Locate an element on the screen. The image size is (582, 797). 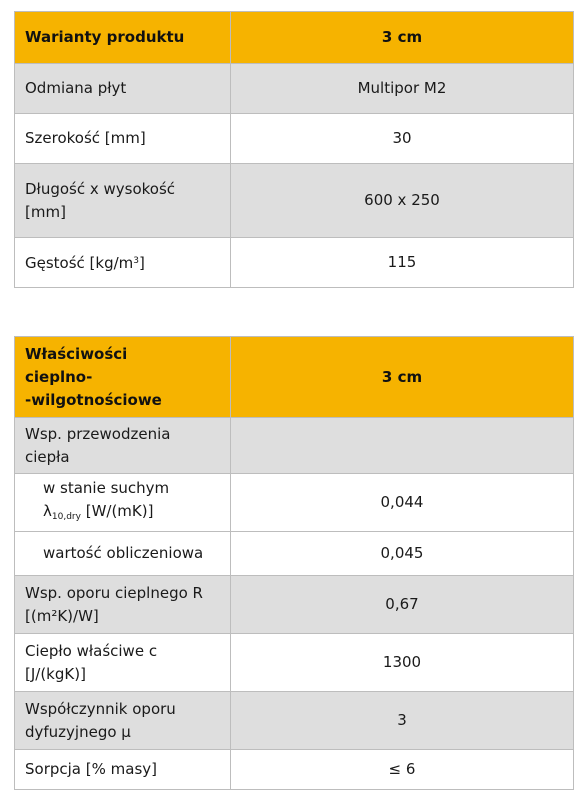
label-line: w stanie suchym is located at coordinates (106, 487).